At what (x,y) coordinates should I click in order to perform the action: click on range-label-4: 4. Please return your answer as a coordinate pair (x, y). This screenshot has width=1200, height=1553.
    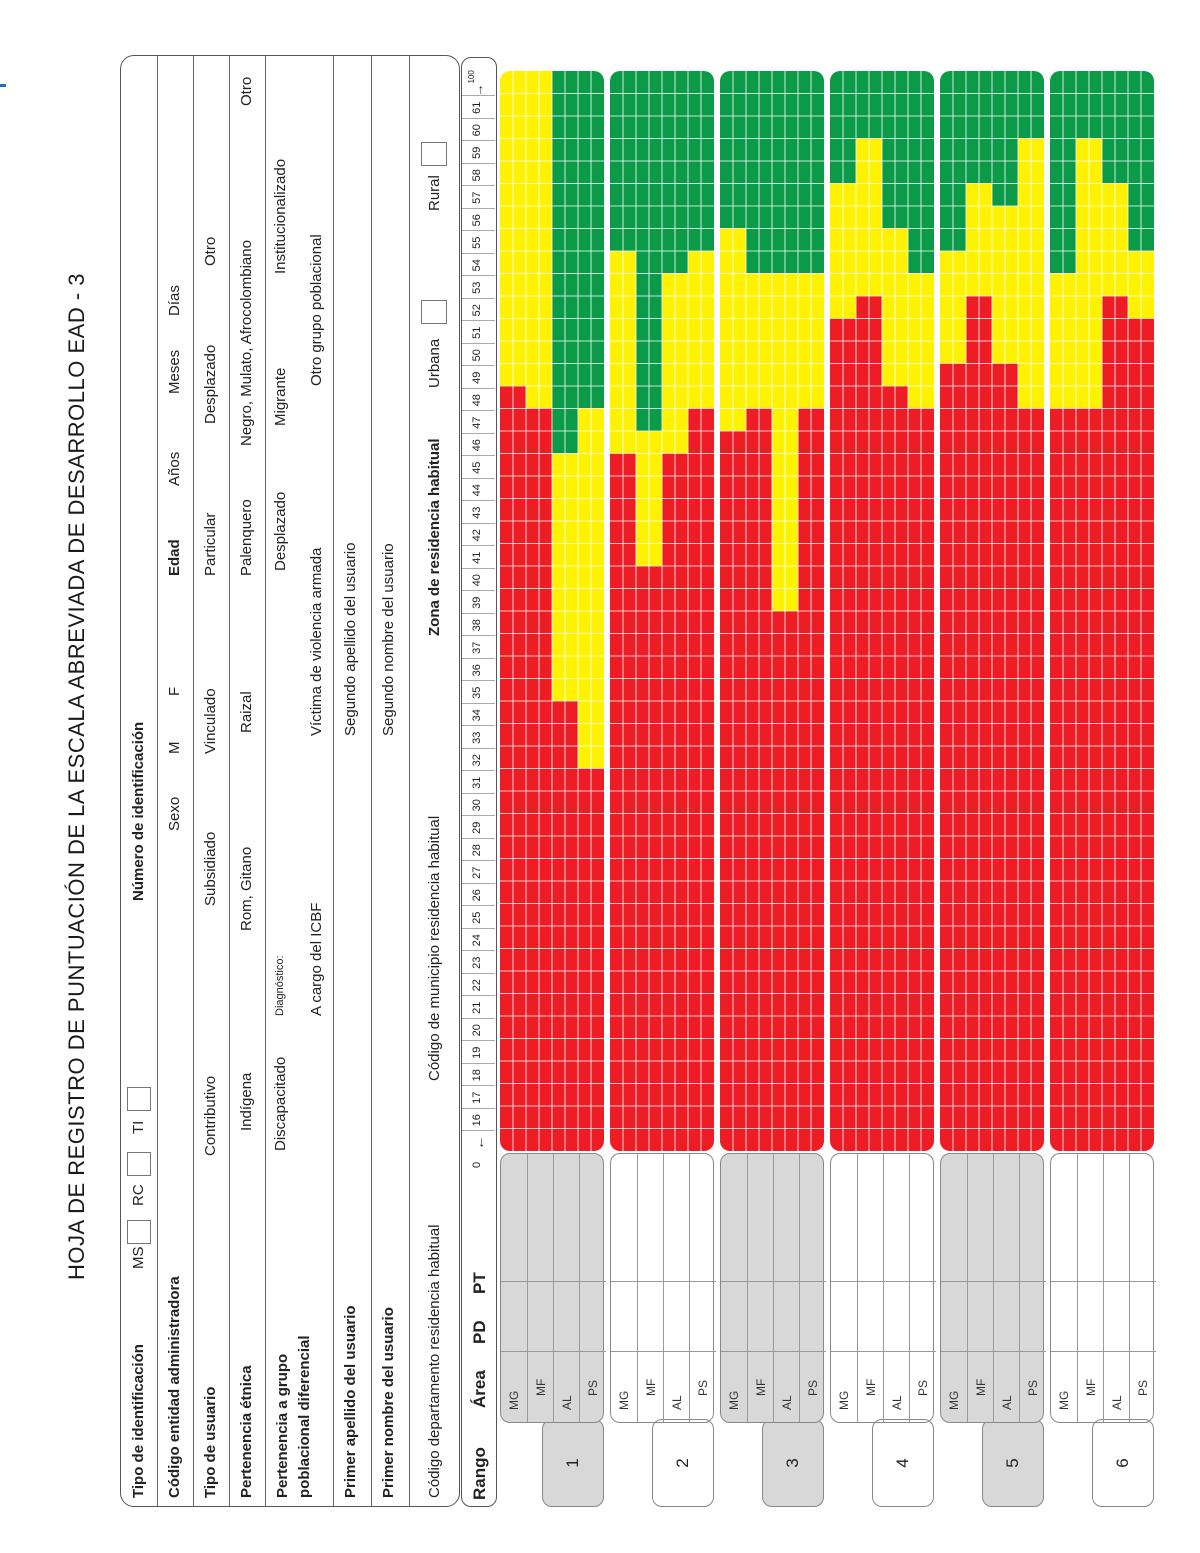
    Looking at the image, I should click on (903, 1463).